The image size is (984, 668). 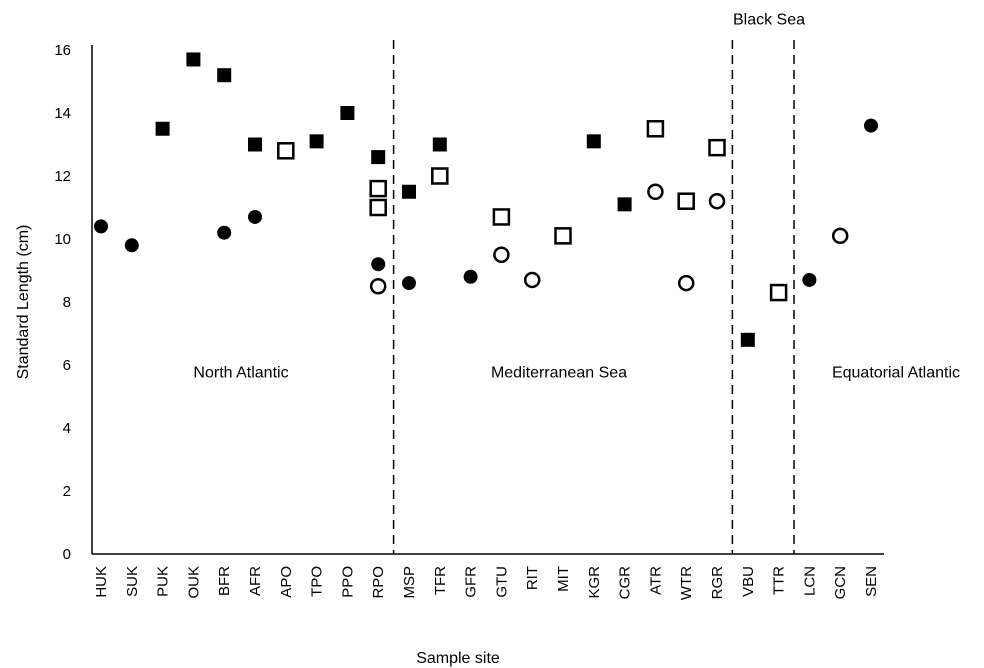 What do you see at coordinates (67, 491) in the screenshot?
I see `y-tick-label: 2` at bounding box center [67, 491].